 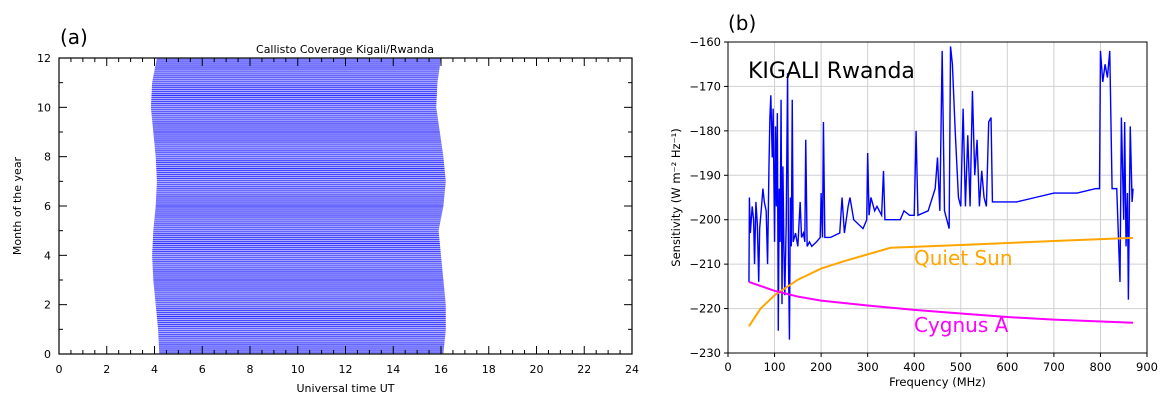 I want to click on label-cygnus-a: Cygnus A, so click(x=961, y=325).